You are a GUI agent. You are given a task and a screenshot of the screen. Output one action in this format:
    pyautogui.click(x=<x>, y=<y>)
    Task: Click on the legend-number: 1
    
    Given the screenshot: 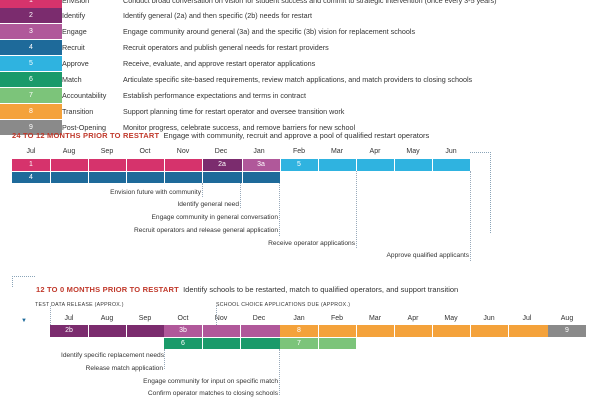 What is the action you would take?
    pyautogui.click(x=31, y=4)
    